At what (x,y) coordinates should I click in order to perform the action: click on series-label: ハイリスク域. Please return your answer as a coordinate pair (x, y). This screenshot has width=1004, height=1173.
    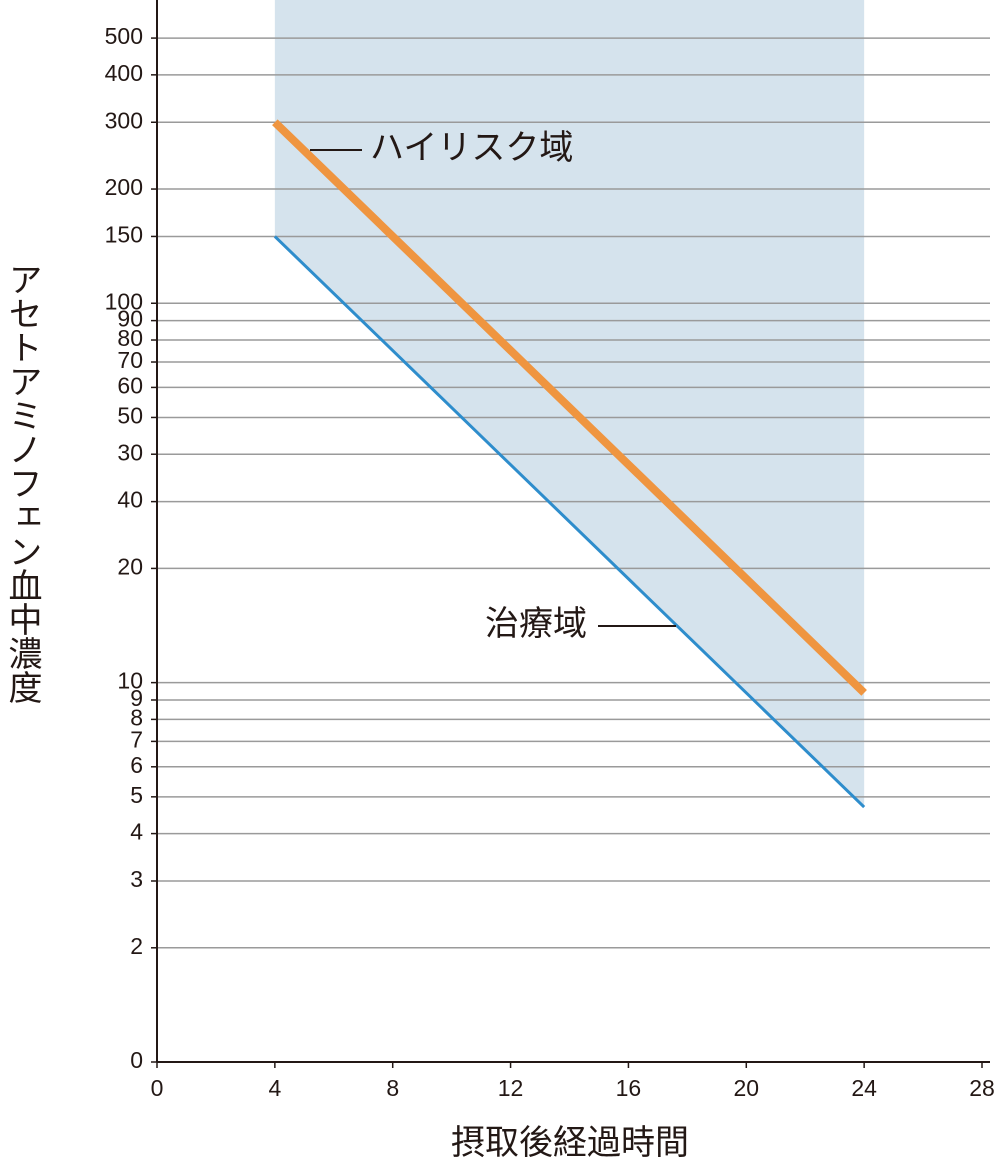
    Looking at the image, I should click on (471, 148).